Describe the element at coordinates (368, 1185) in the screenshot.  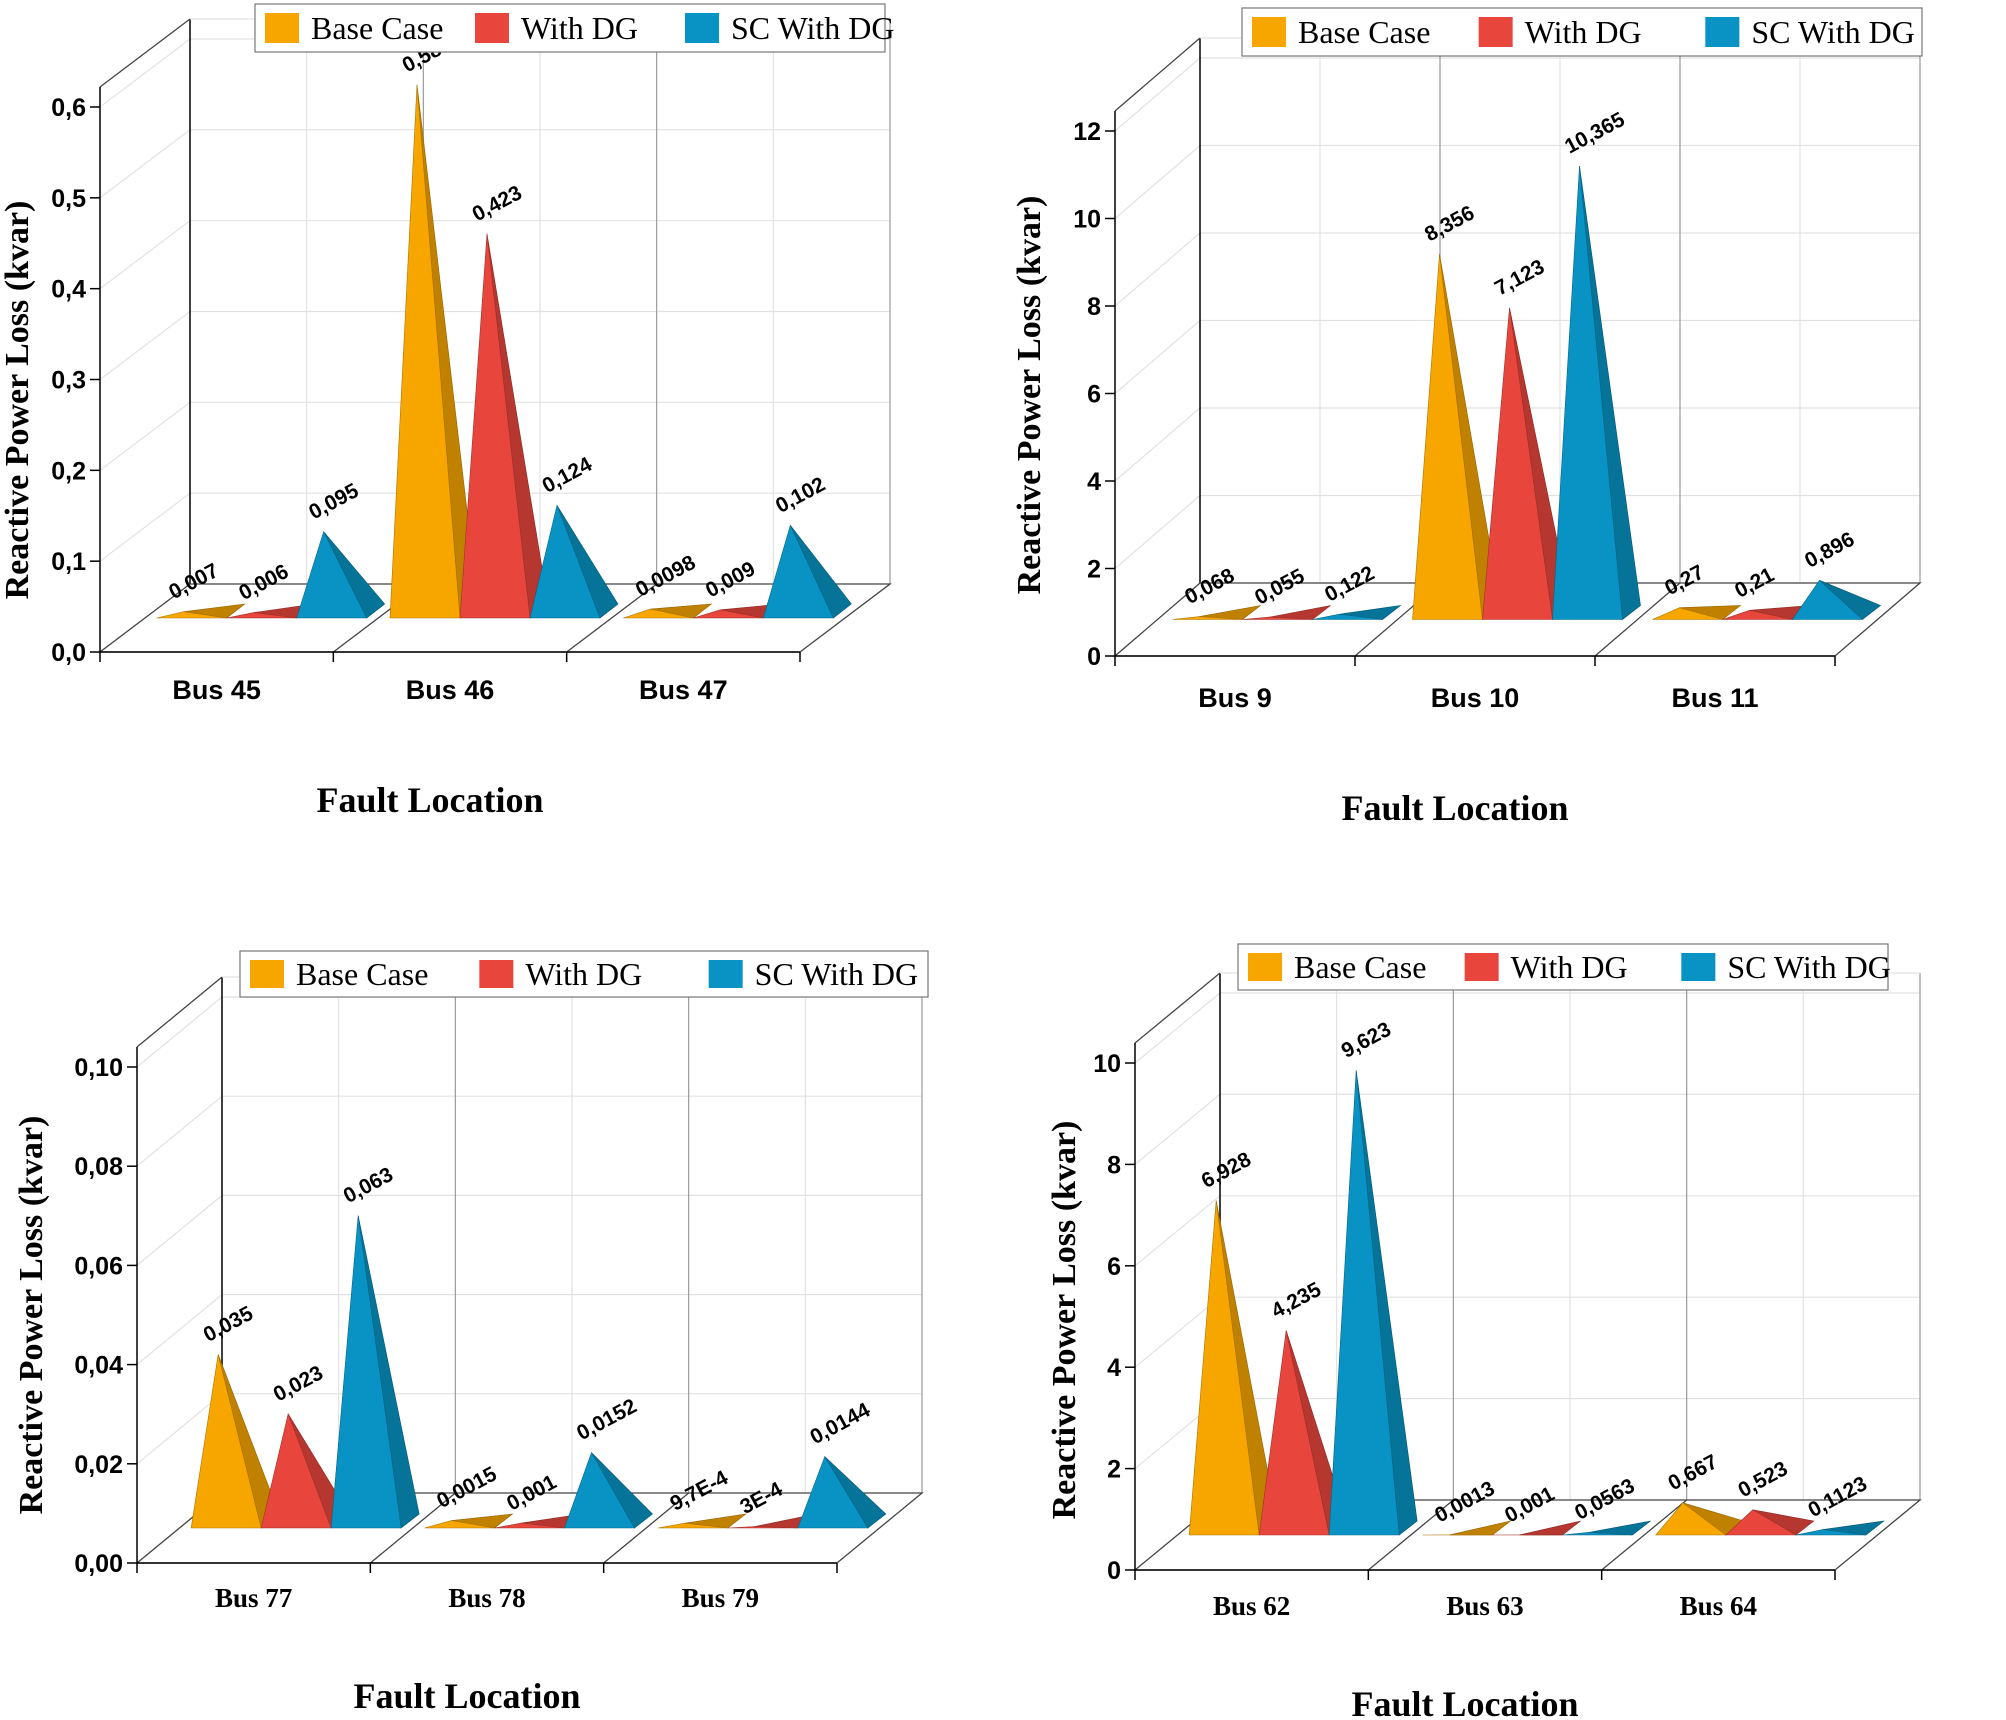
I see `data-label: 0,063` at that location.